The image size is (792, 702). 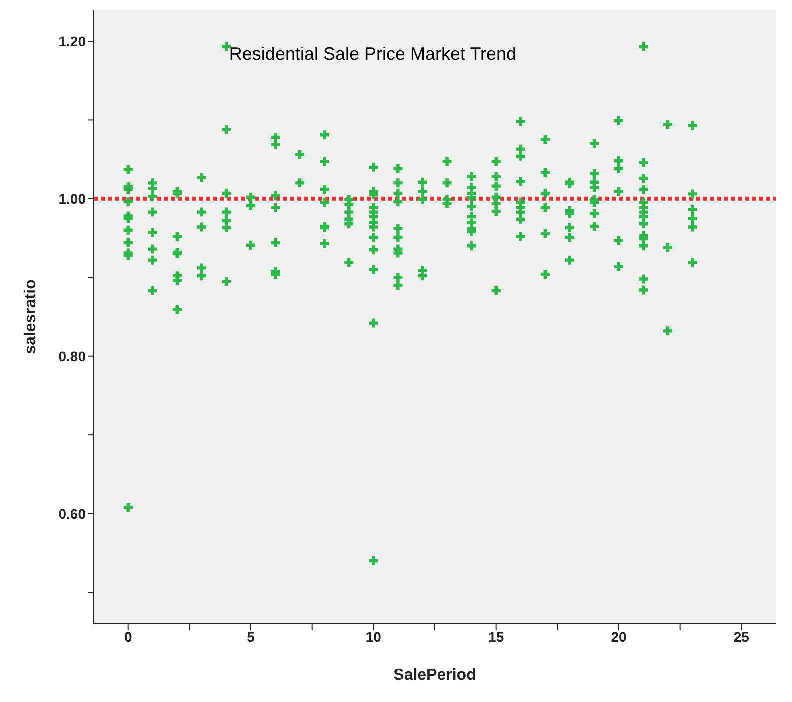 What do you see at coordinates (496, 636) in the screenshot?
I see `x-tick-label: 15` at bounding box center [496, 636].